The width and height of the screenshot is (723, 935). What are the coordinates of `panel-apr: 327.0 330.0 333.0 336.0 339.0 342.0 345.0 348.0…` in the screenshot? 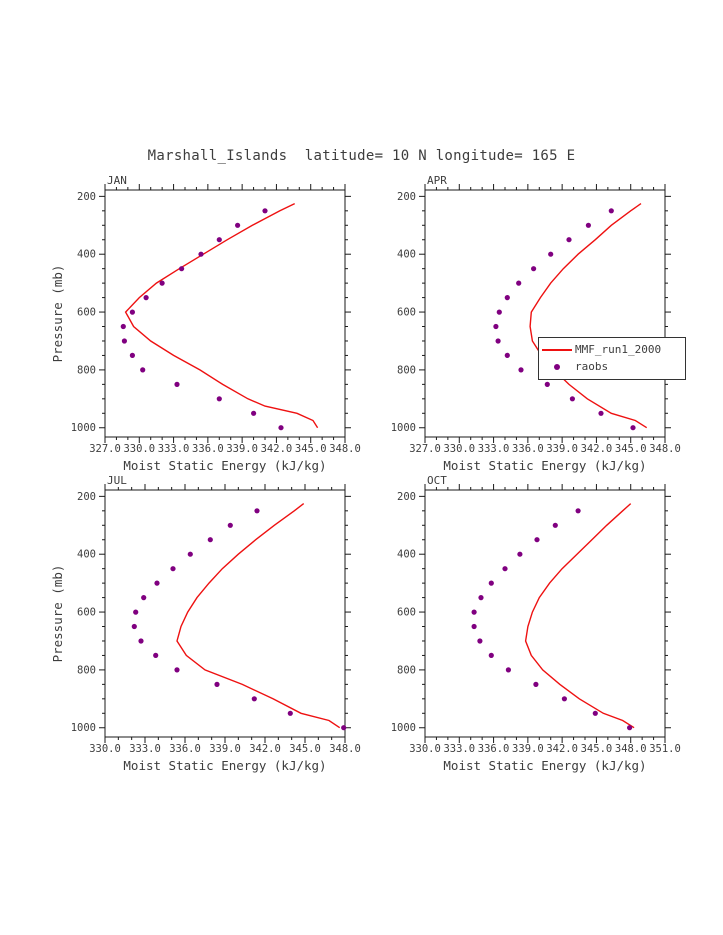 It's located at (536, 323).